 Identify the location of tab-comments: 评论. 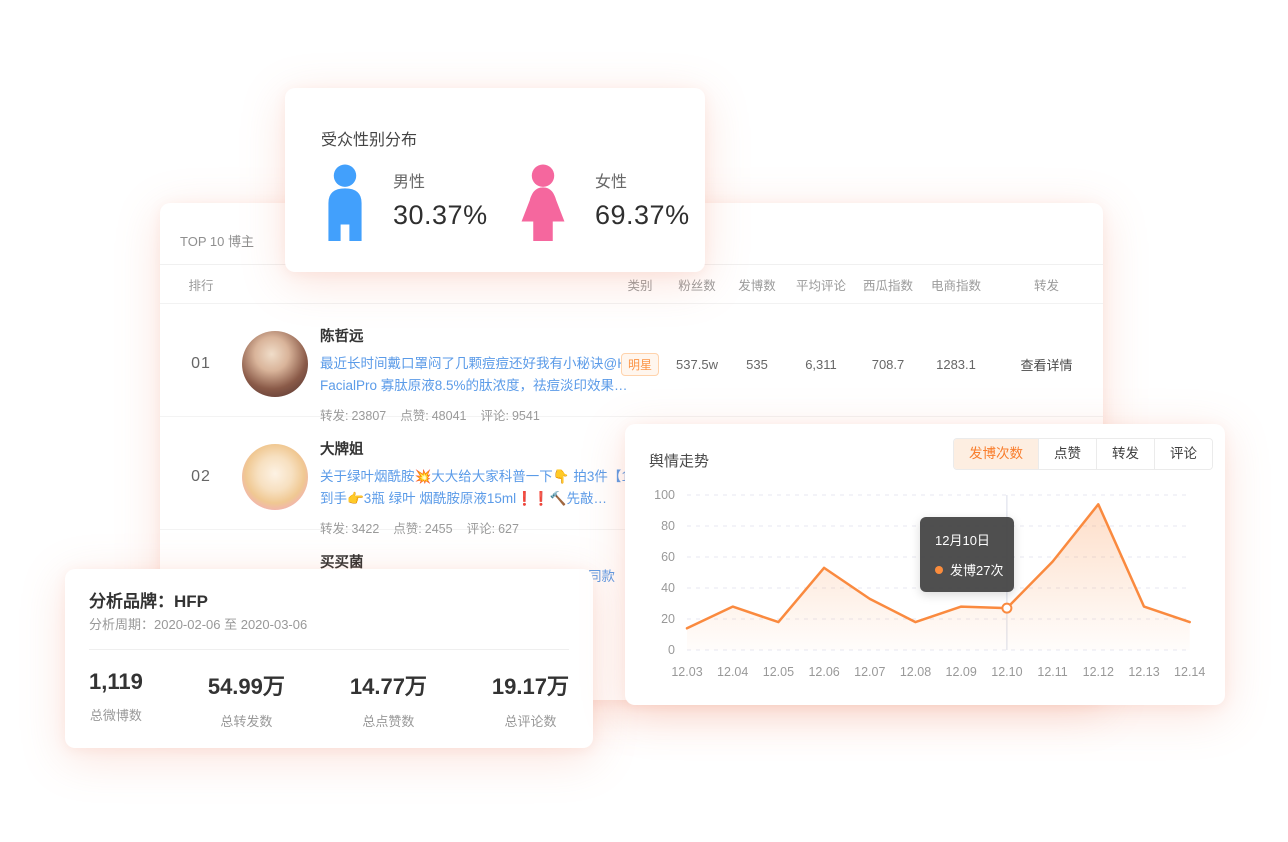
(1183, 454).